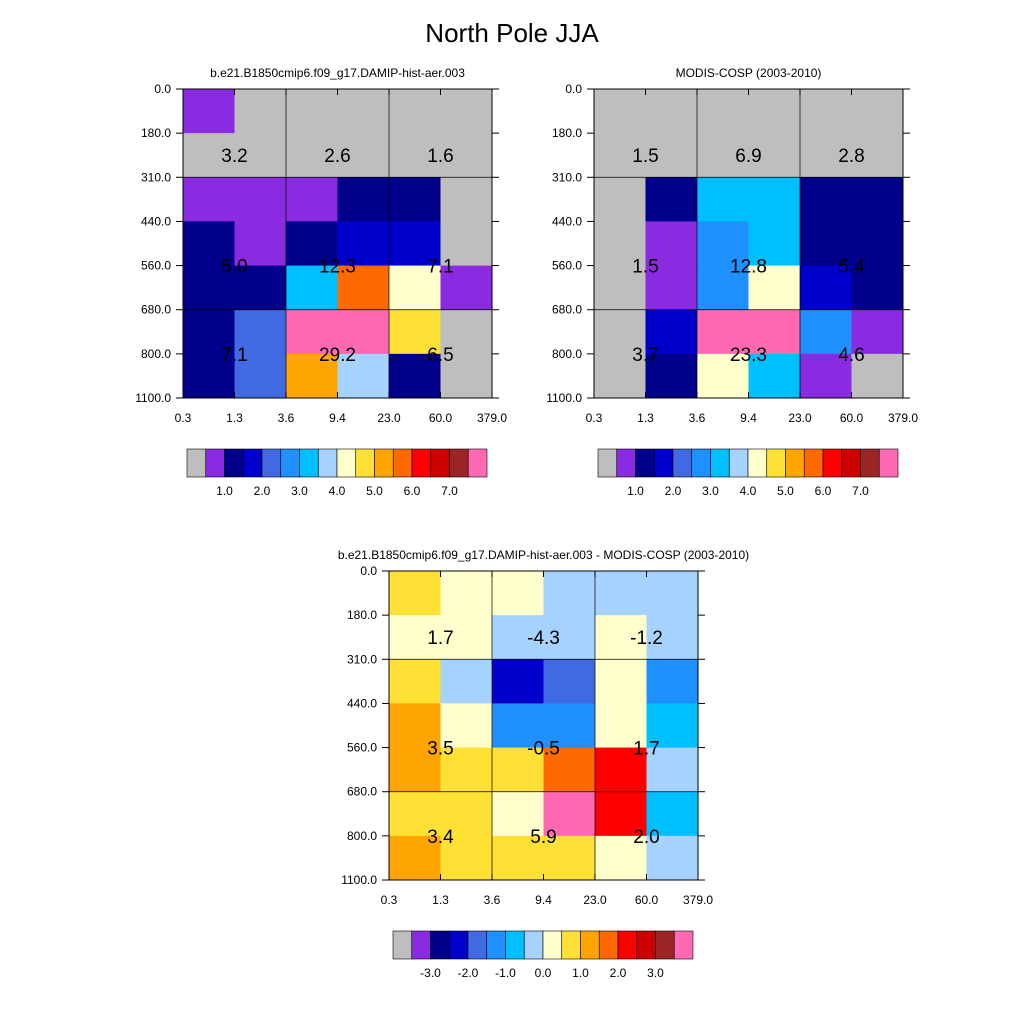  I want to click on cell-value-label: -4.3, so click(543, 638).